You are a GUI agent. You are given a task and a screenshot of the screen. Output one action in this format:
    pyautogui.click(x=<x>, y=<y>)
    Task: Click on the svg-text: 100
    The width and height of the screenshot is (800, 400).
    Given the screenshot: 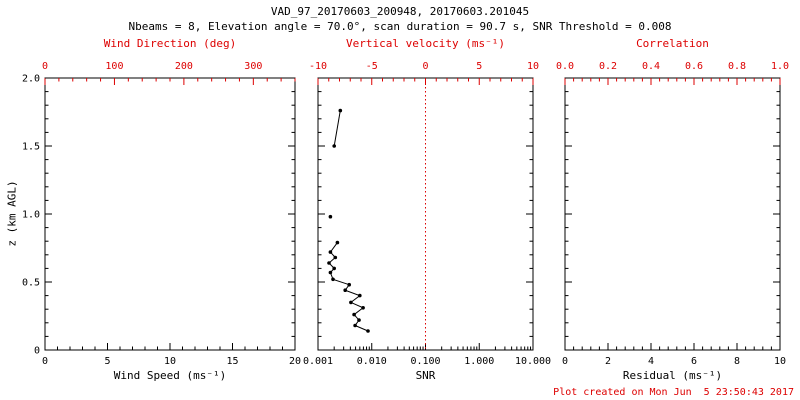 What is the action you would take?
    pyautogui.click(x=114, y=66)
    